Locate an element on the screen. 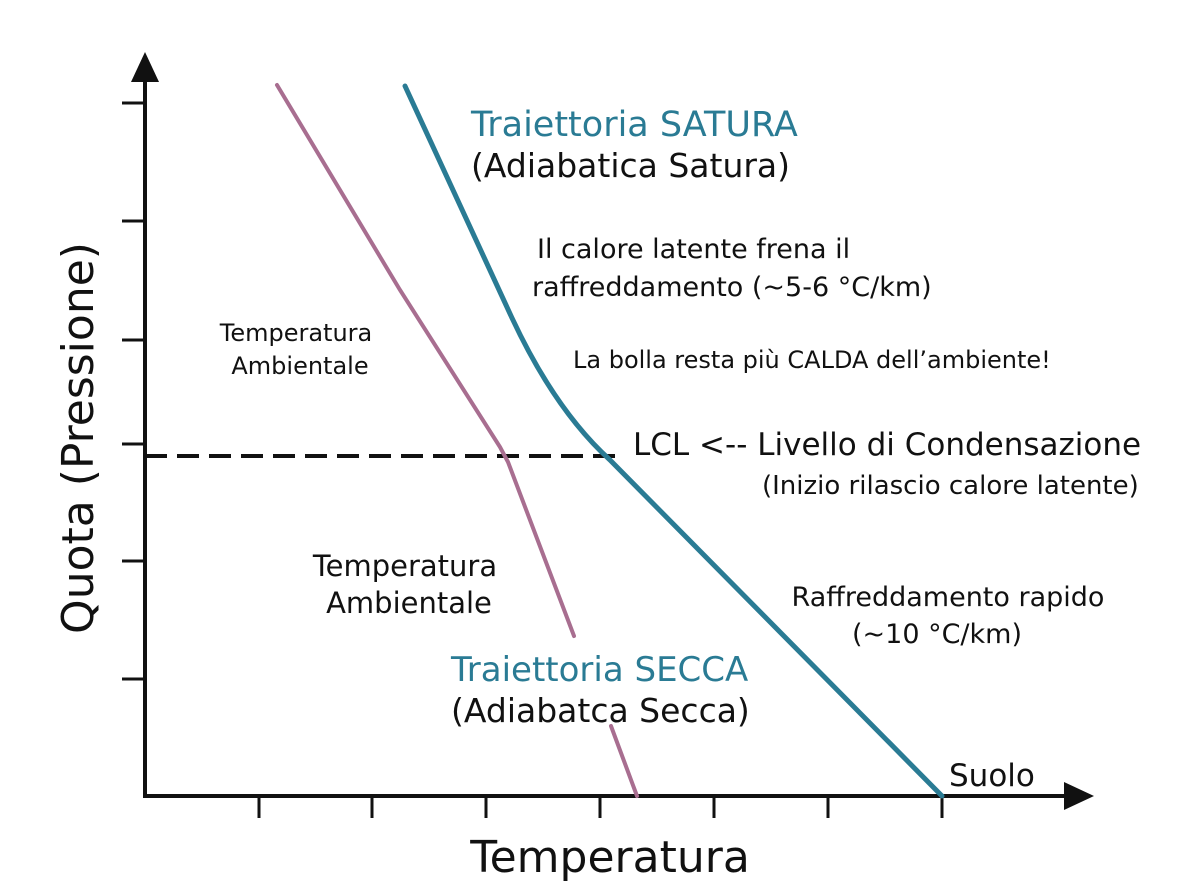 The height and width of the screenshot is (896, 1200). environment-label-lower-line1: Temperatura is located at coordinates (404, 566).